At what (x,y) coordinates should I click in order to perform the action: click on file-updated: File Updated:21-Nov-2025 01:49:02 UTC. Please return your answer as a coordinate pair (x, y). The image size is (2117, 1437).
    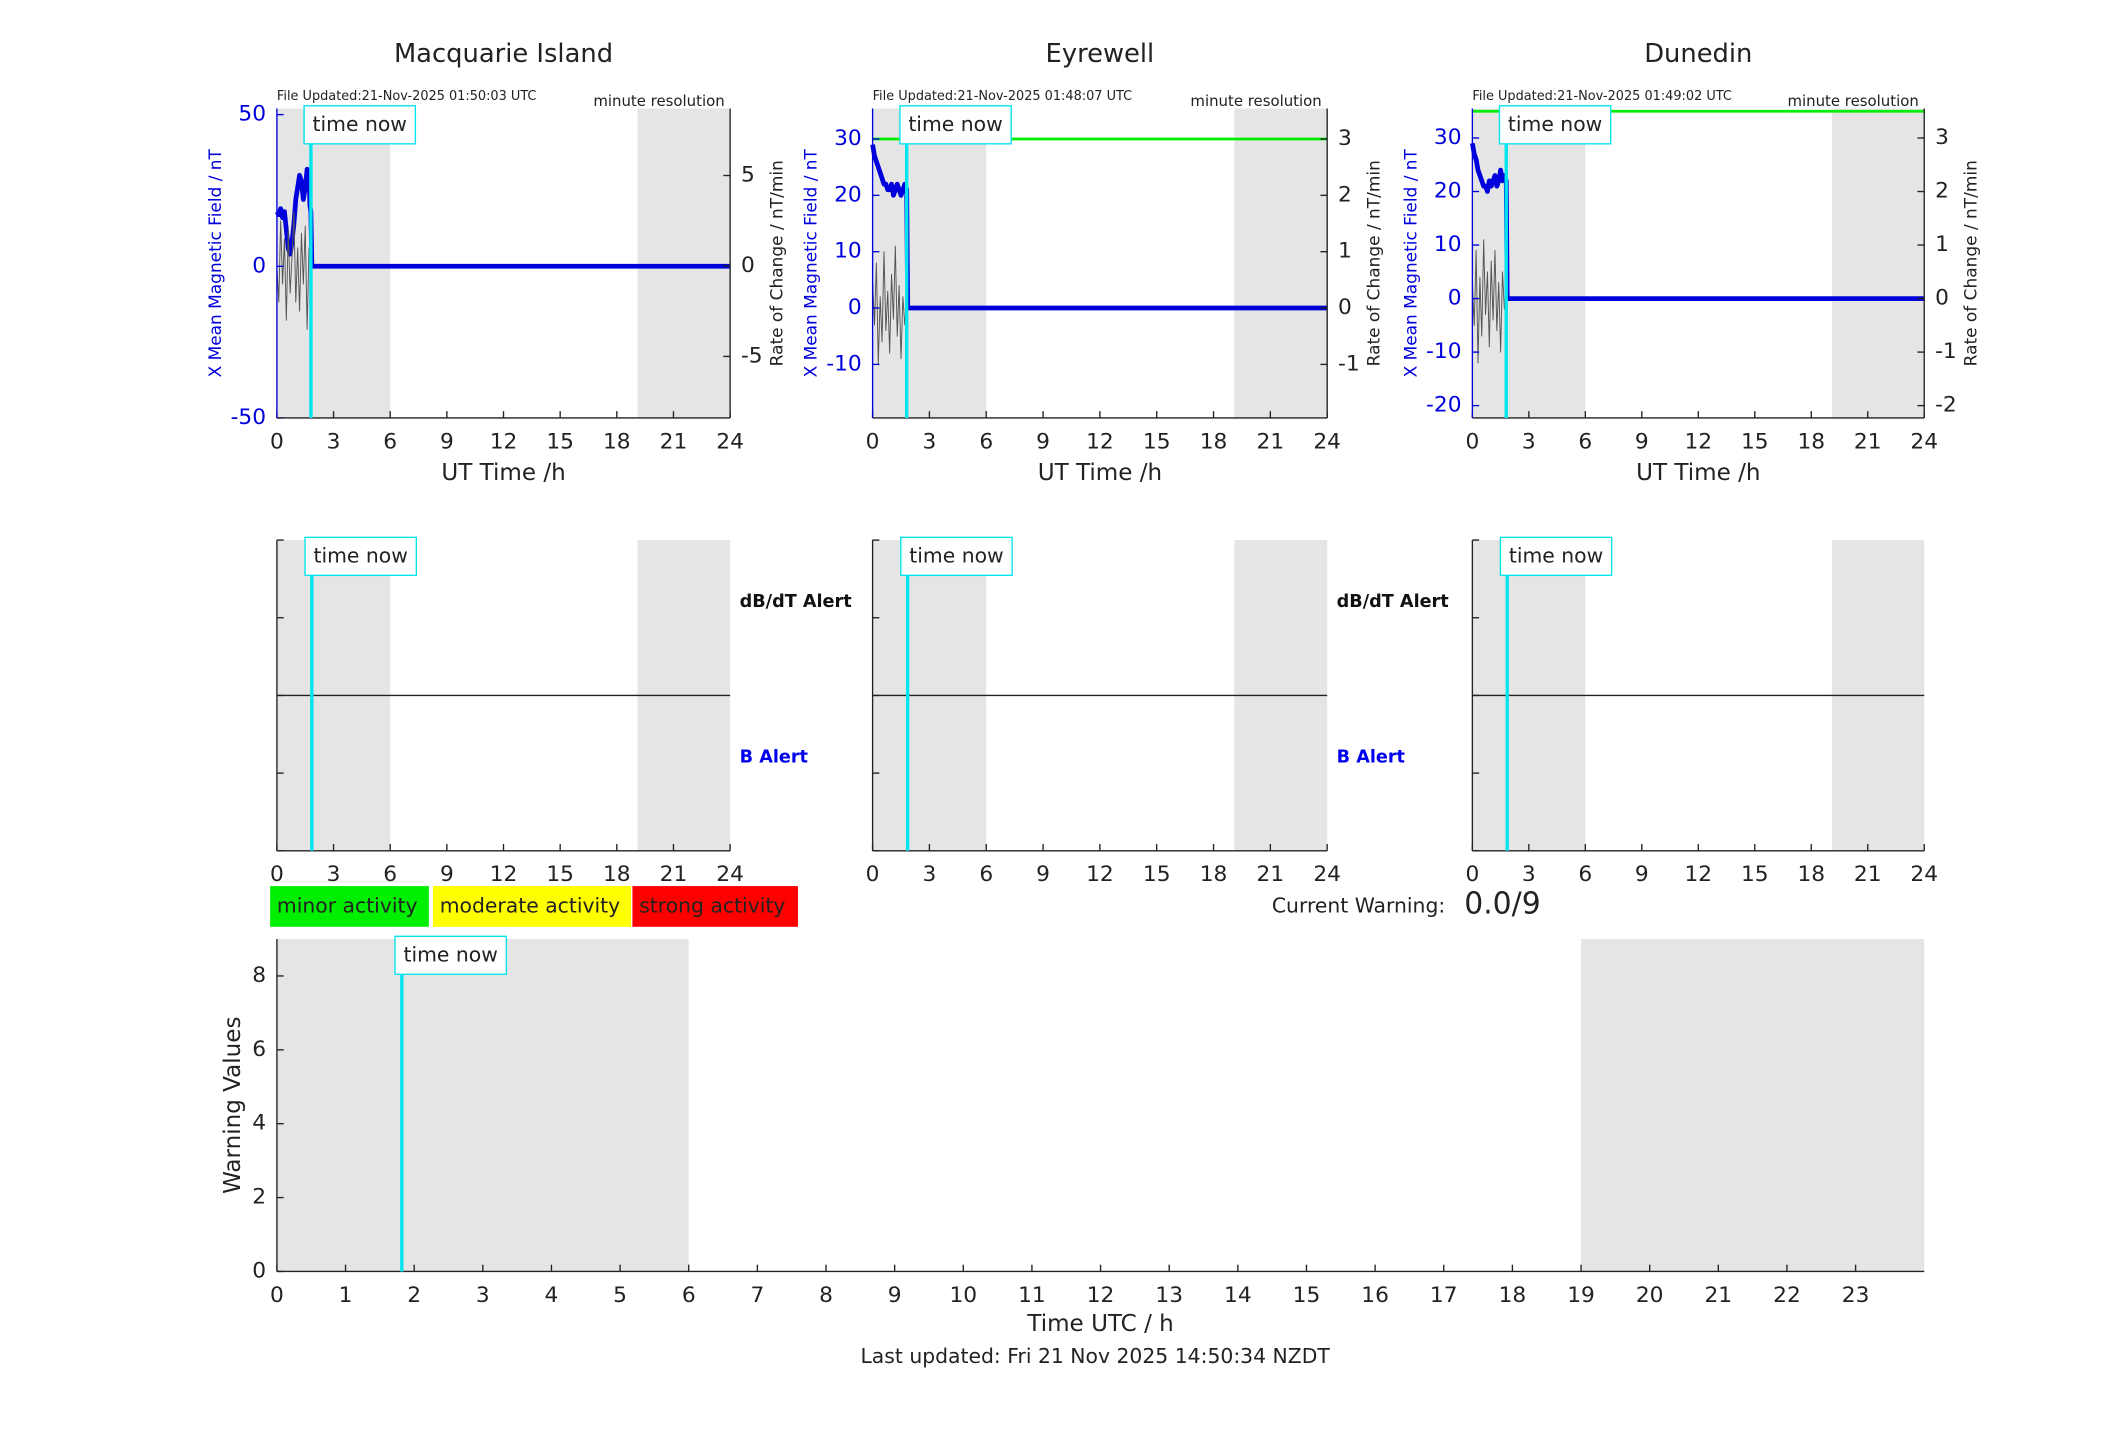
    Looking at the image, I should click on (1602, 96).